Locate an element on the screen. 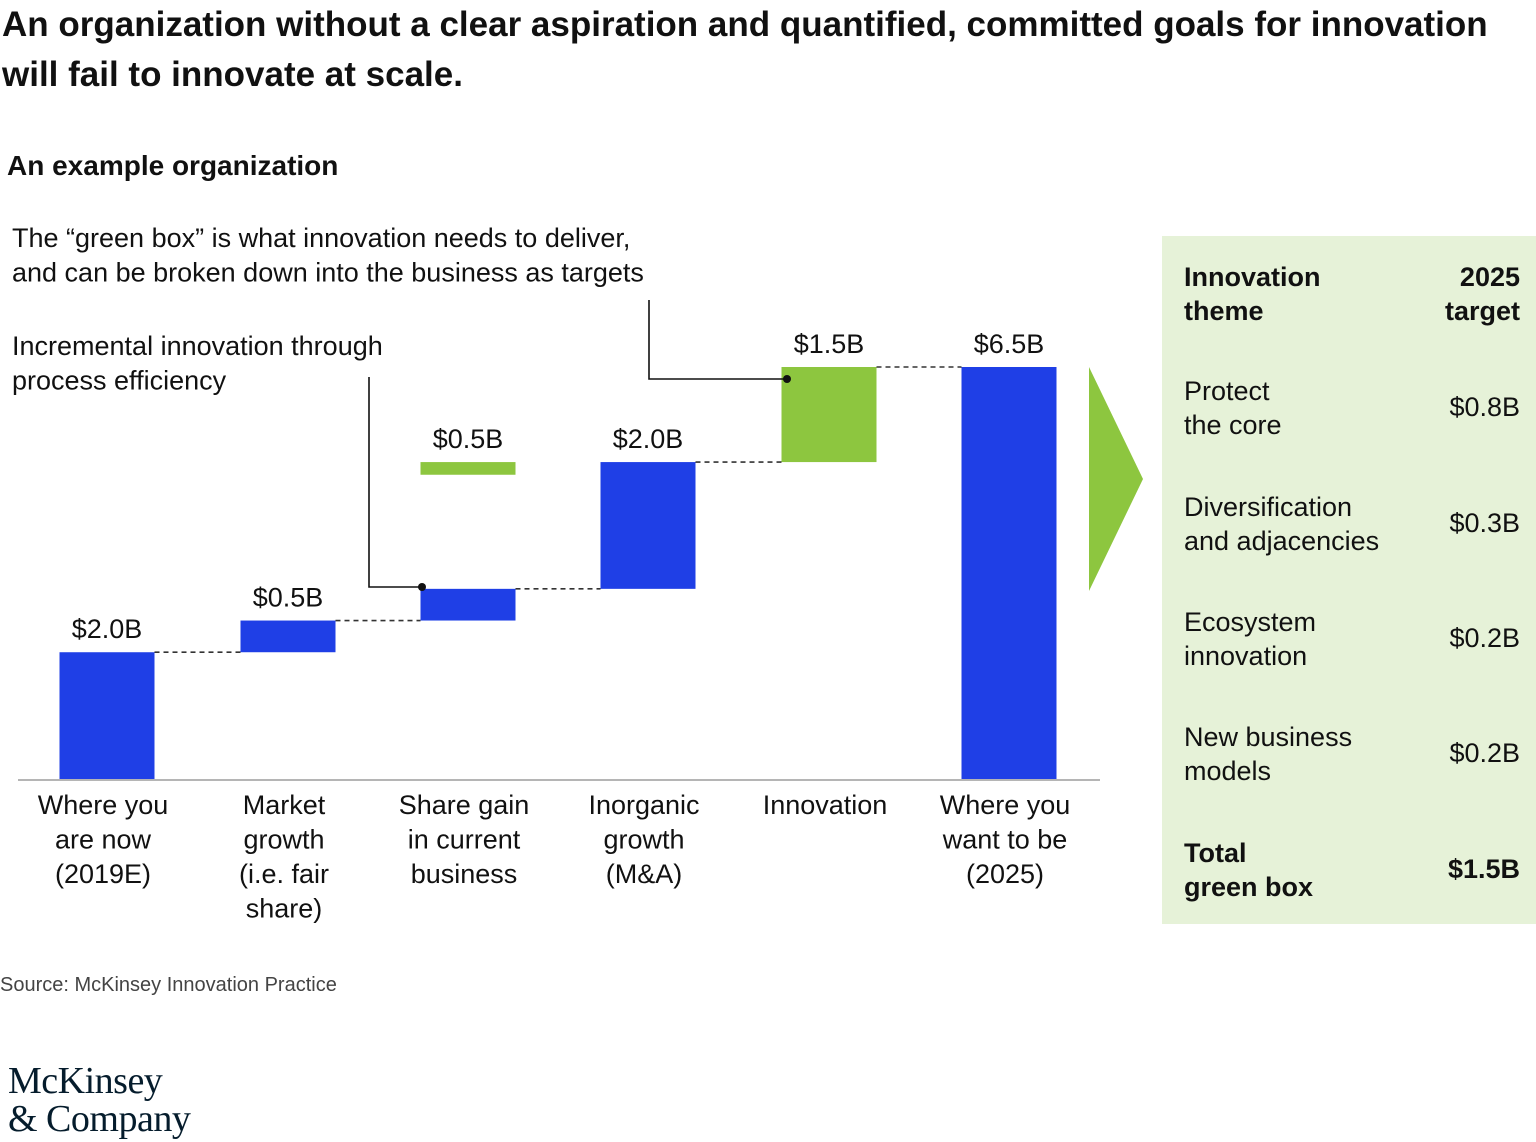 The height and width of the screenshot is (1142, 1536). table-header-theme: Innovation theme is located at coordinates (1252, 294).